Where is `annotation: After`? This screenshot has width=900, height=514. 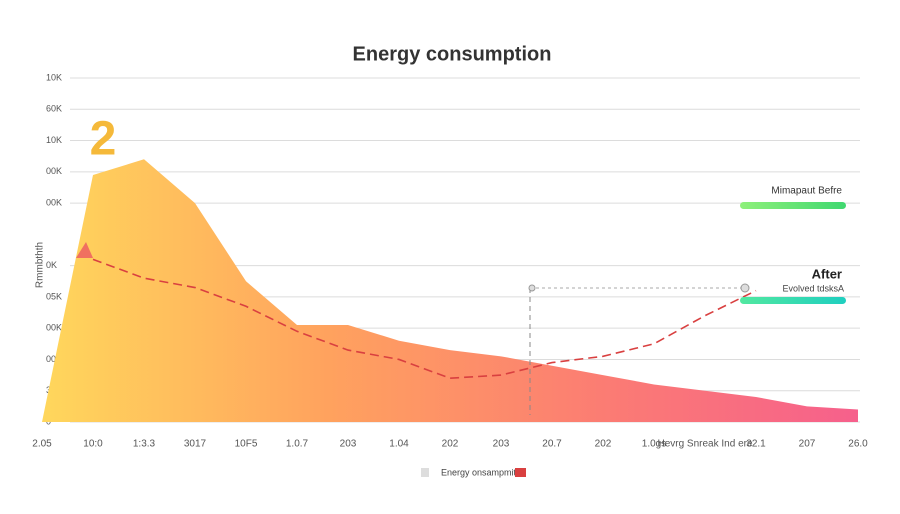
annotation: After is located at coordinates (827, 273).